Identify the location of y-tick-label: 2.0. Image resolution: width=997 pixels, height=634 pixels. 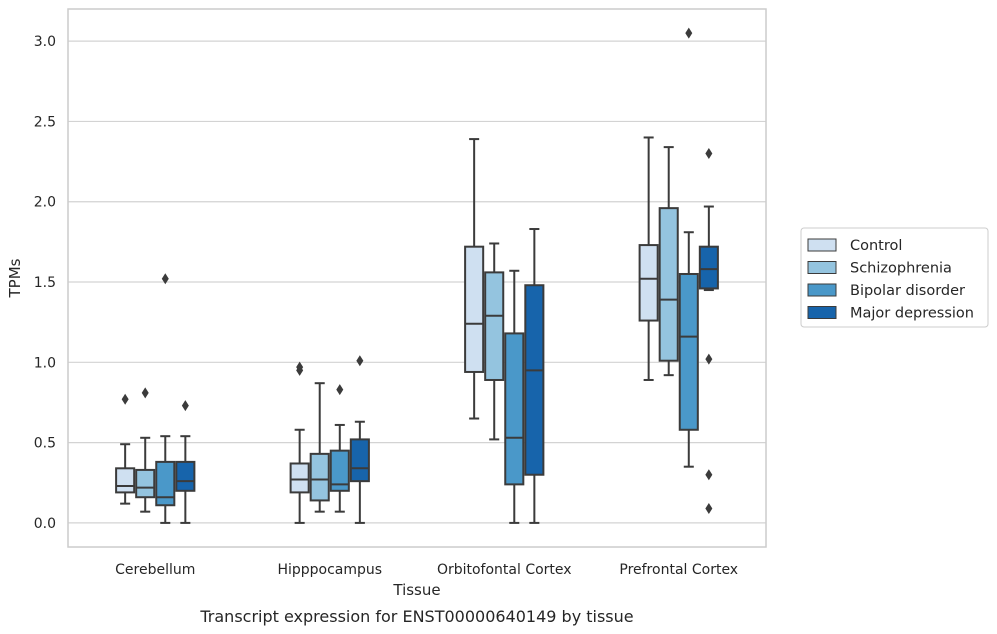
(45, 203).